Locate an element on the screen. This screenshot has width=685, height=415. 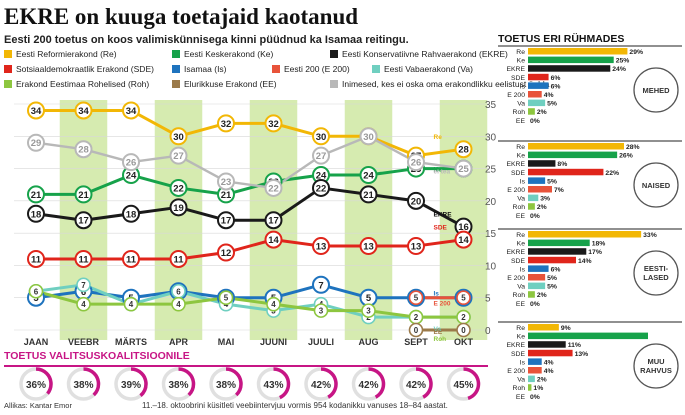
x-tick-label: VEEBR is located at coordinates (84, 342).